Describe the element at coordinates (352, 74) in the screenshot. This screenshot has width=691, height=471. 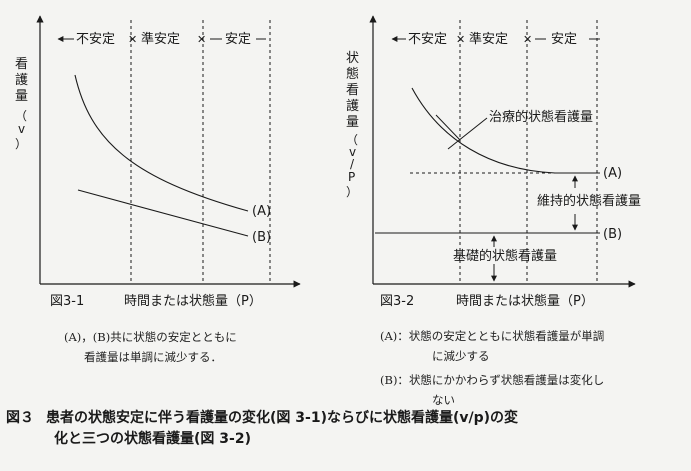
I see `fig2-y-label-2: 態` at that location.